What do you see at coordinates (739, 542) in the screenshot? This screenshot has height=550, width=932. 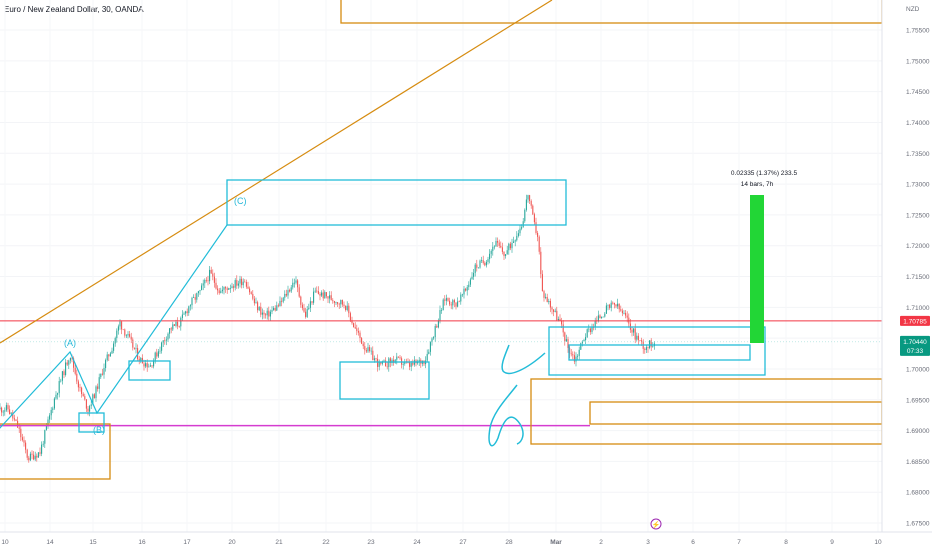 I see `x-tick-label: 7` at bounding box center [739, 542].